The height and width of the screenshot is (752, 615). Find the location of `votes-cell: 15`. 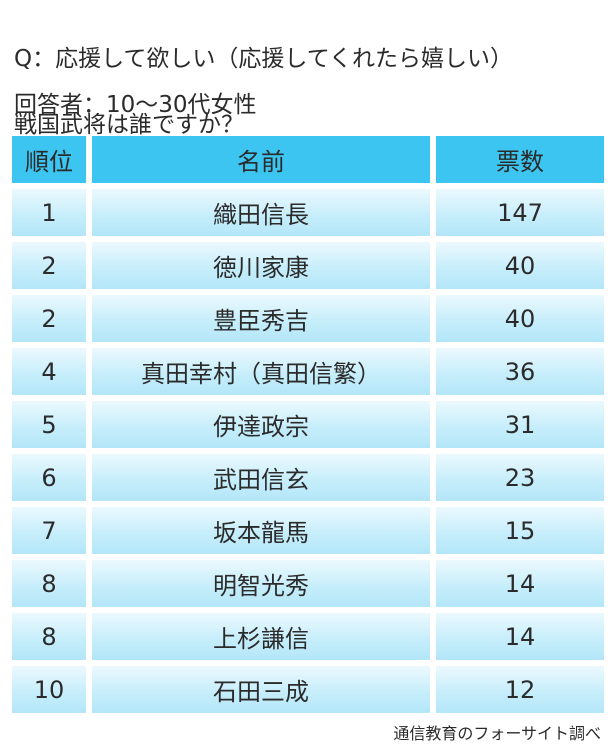

votes-cell: 15 is located at coordinates (520, 530).